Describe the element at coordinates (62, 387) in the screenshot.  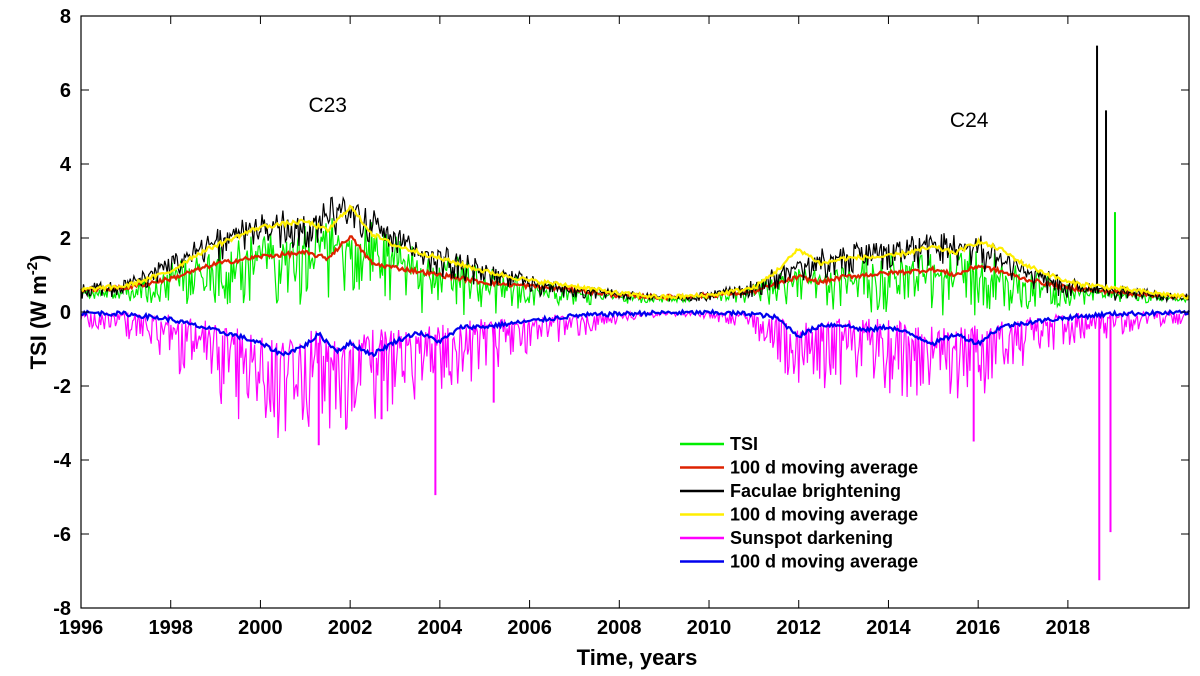
I see `y-tick-label: -2` at that location.